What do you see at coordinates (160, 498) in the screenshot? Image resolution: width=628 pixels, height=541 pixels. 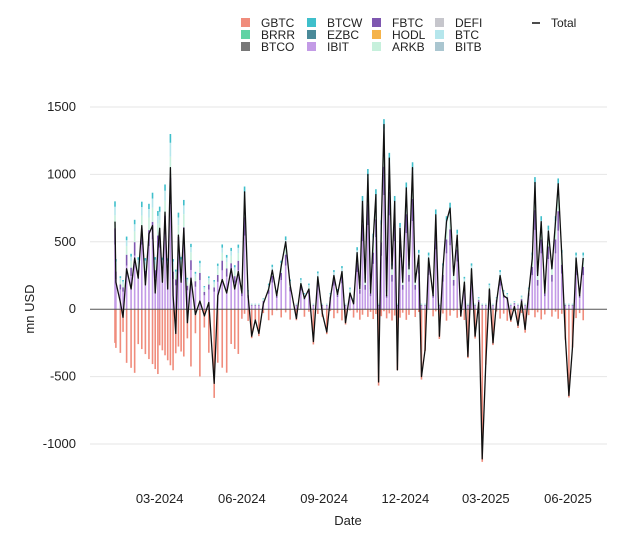 I see `x-tick-label: 03-2024` at bounding box center [160, 498].